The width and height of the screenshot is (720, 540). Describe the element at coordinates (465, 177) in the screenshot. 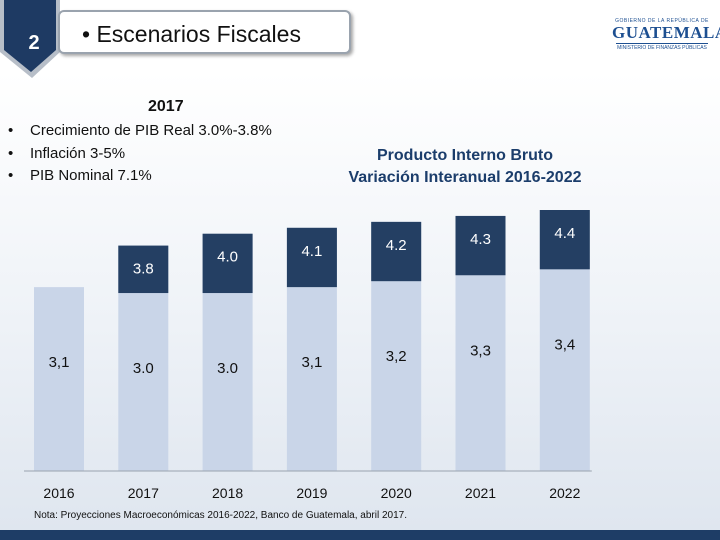

I see `chart-subtitle: Variación Interanual 2016-2022` at that location.